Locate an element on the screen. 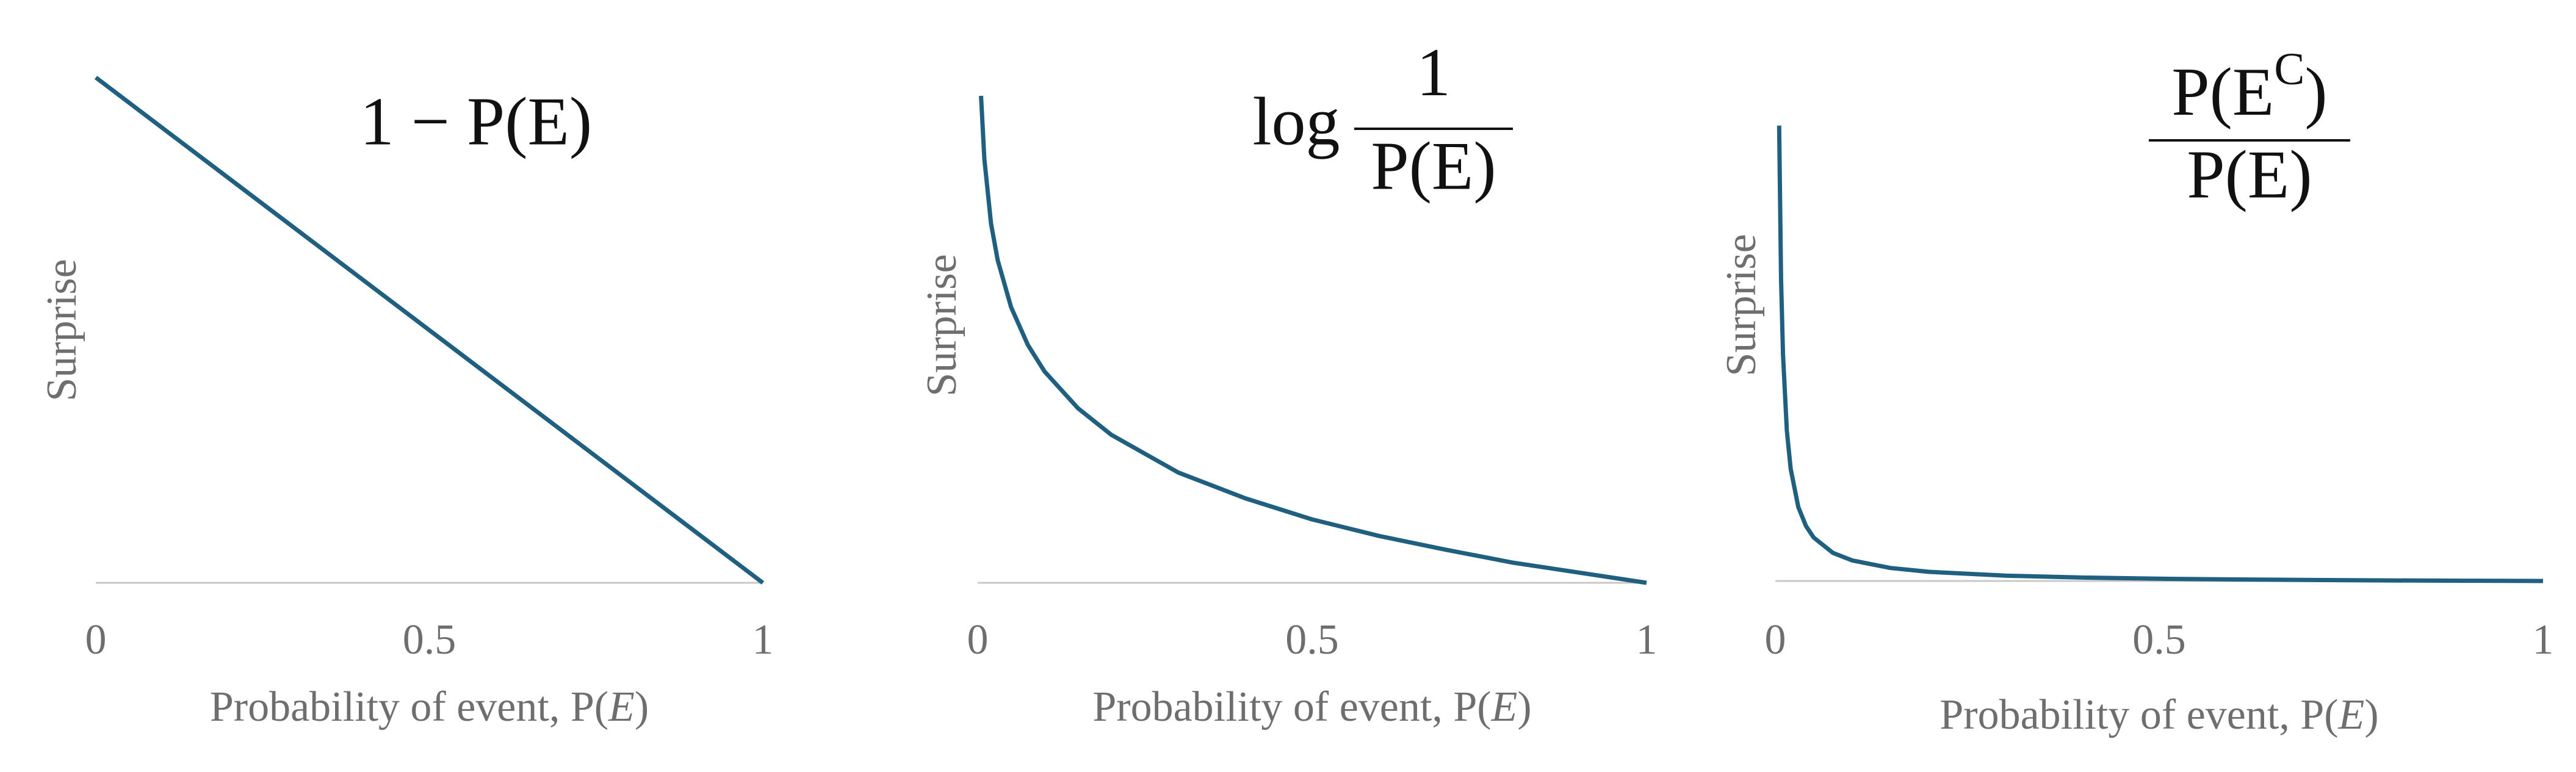 The width and height of the screenshot is (2576, 772). title-numerator-part: C is located at coordinates (2289, 70).